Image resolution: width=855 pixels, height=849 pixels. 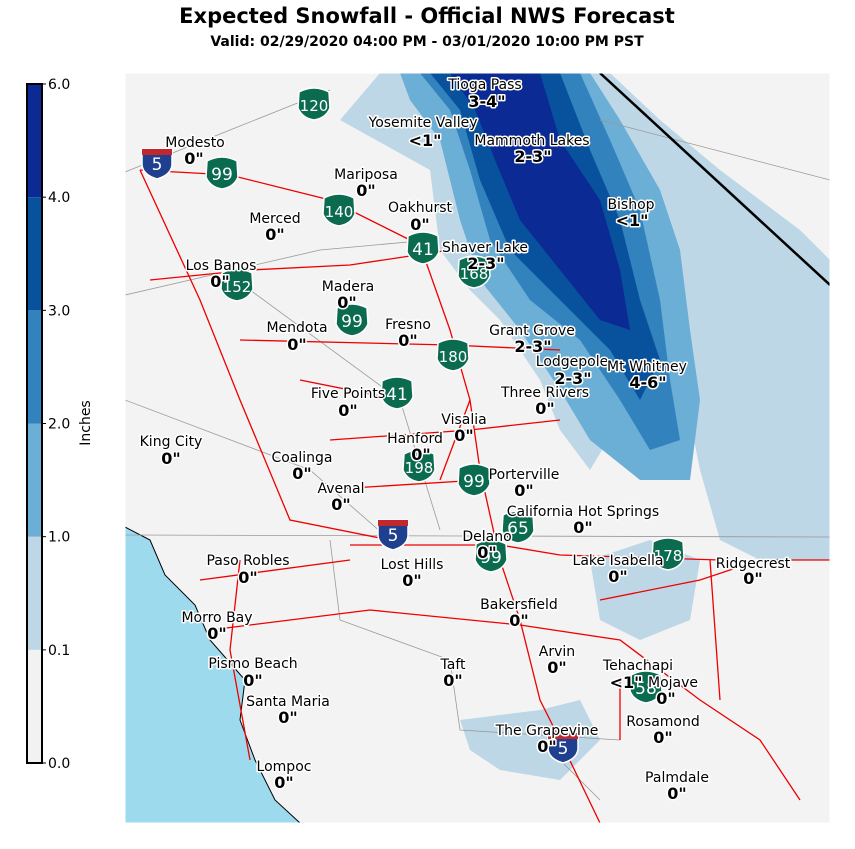 I want to click on place-name: Lompoc, so click(x=284, y=767).